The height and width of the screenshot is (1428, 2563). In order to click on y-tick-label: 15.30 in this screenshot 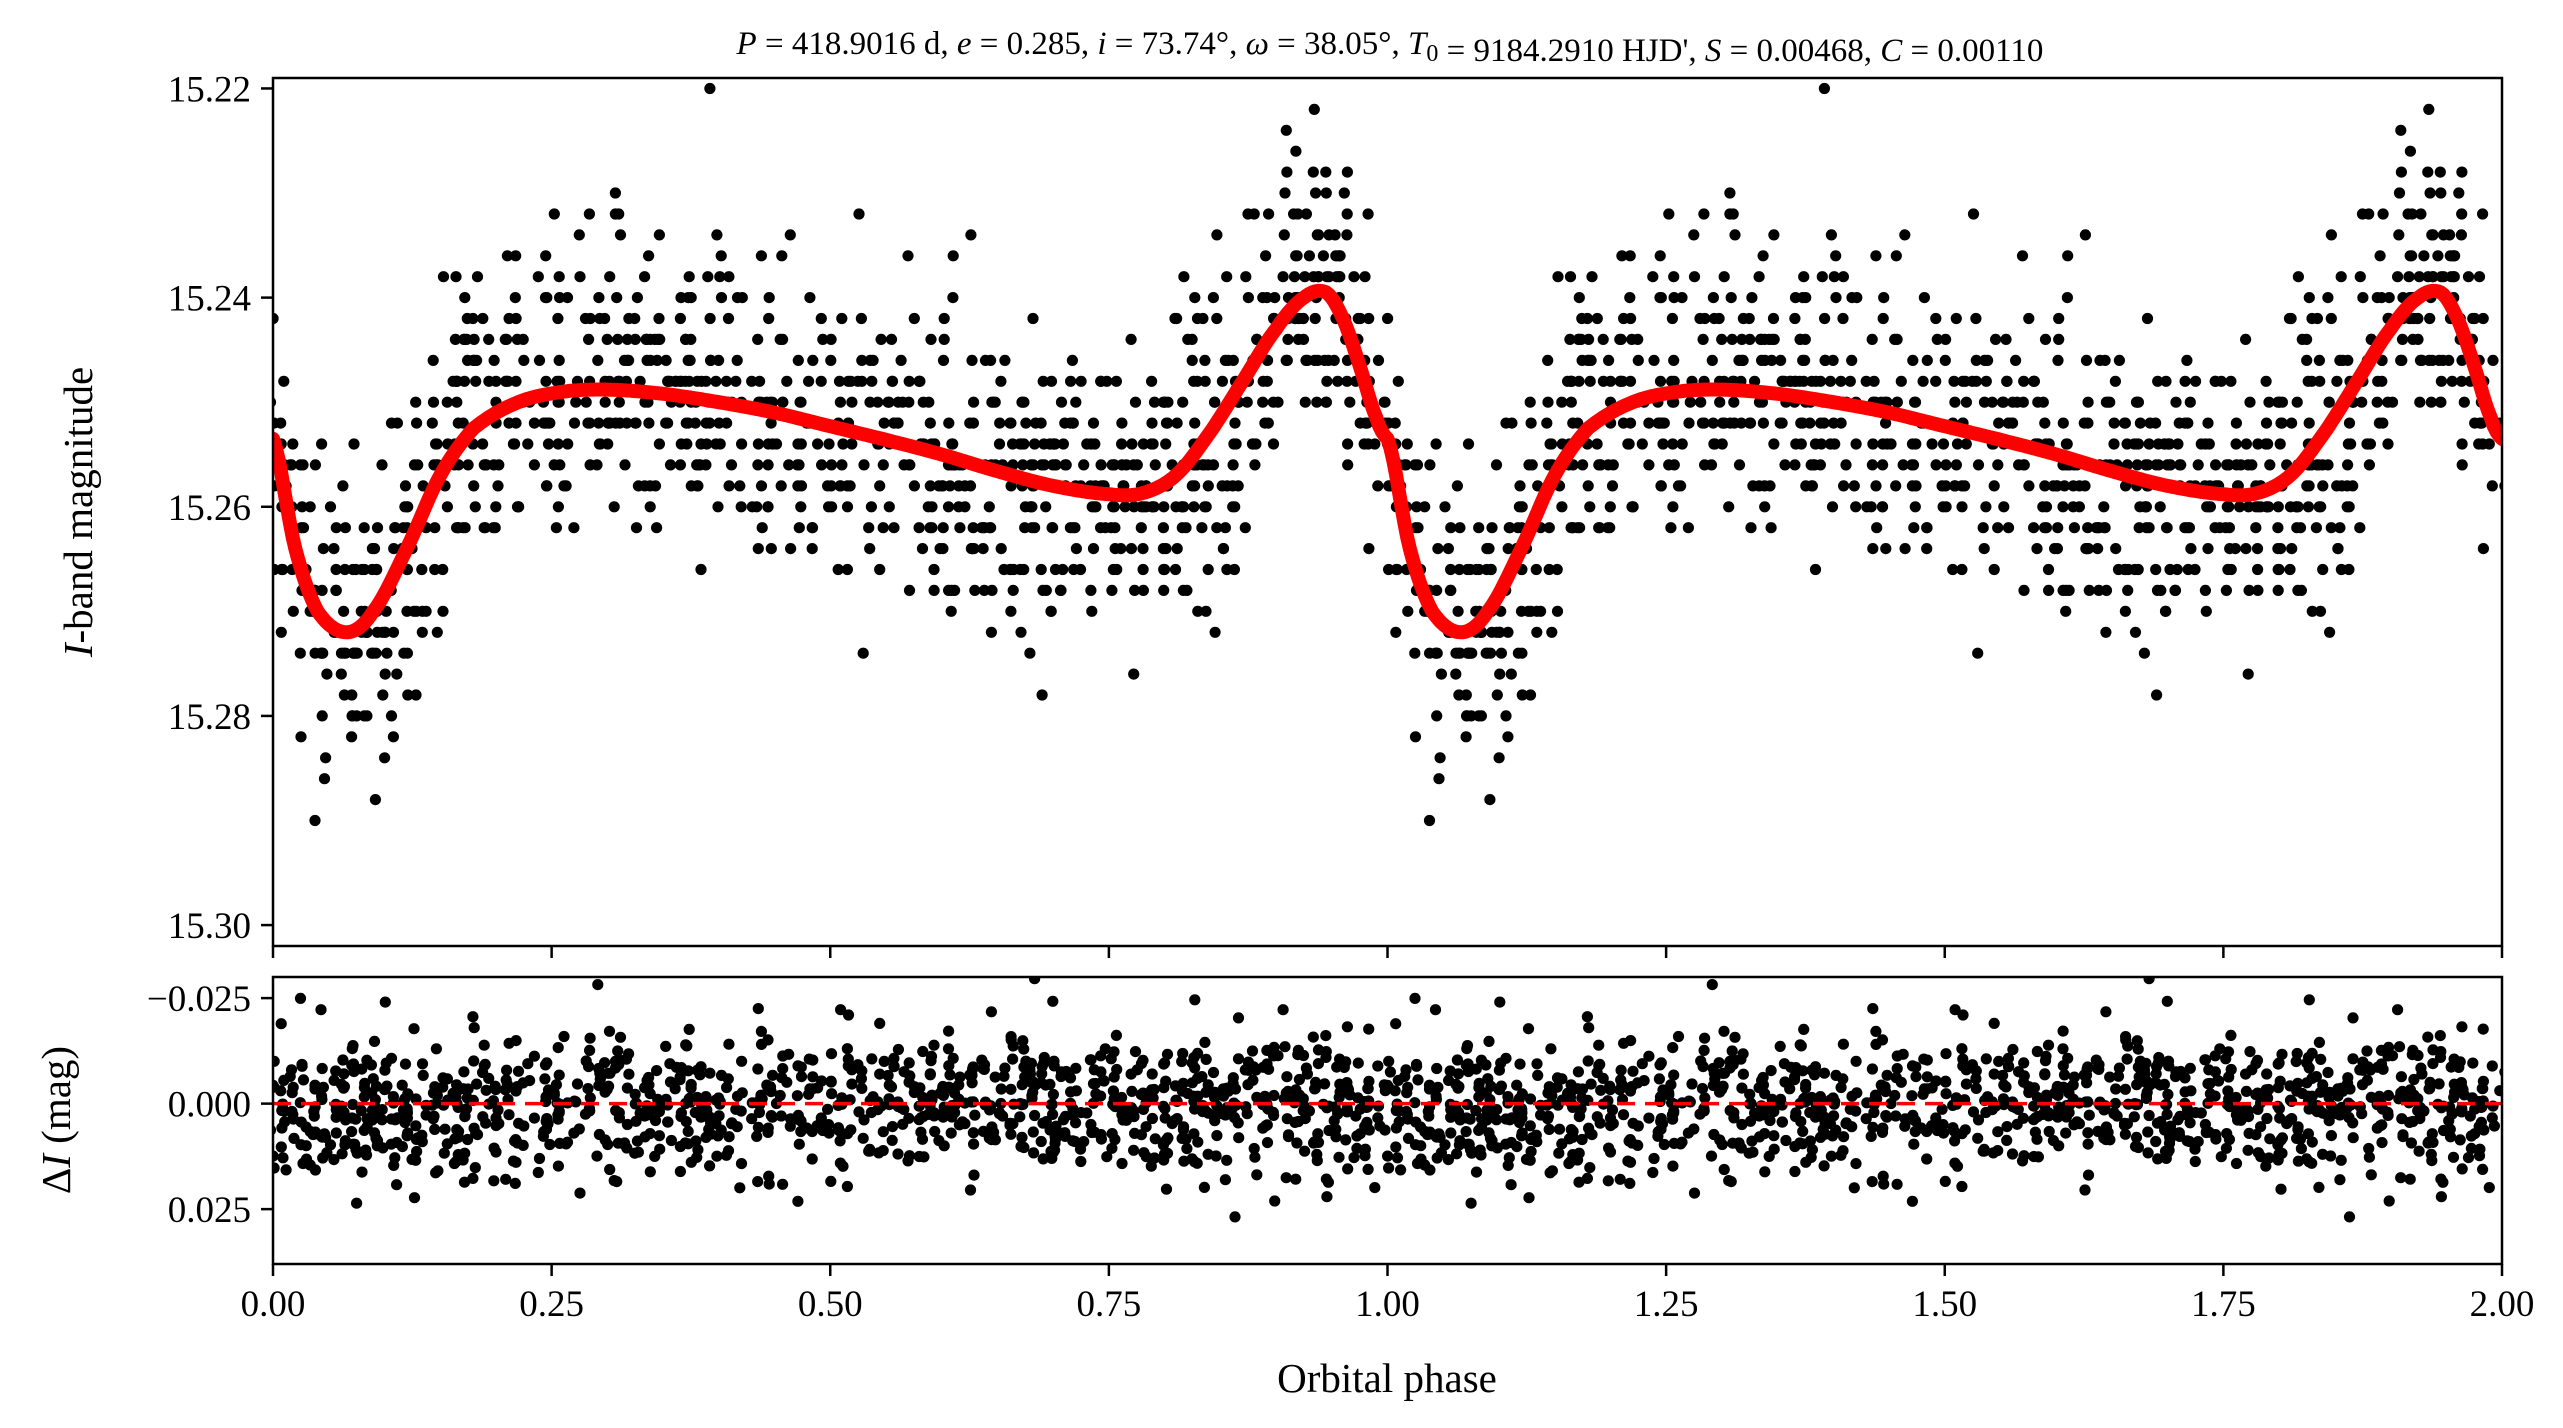, I will do `click(209, 926)`.